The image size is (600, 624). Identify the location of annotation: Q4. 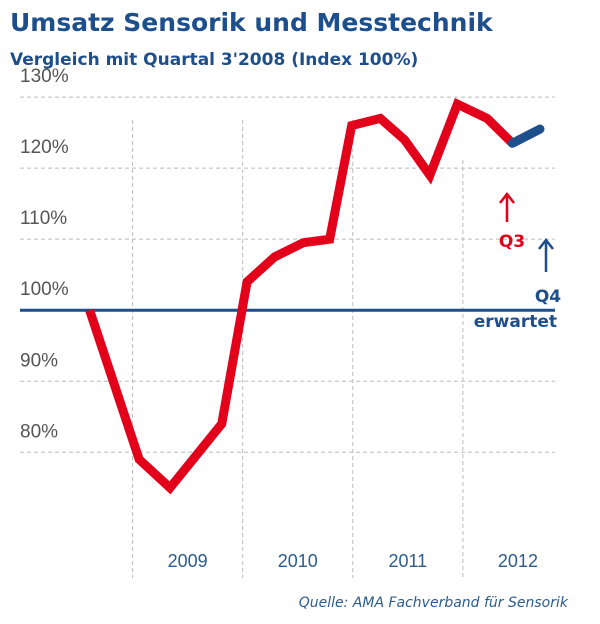
(548, 297).